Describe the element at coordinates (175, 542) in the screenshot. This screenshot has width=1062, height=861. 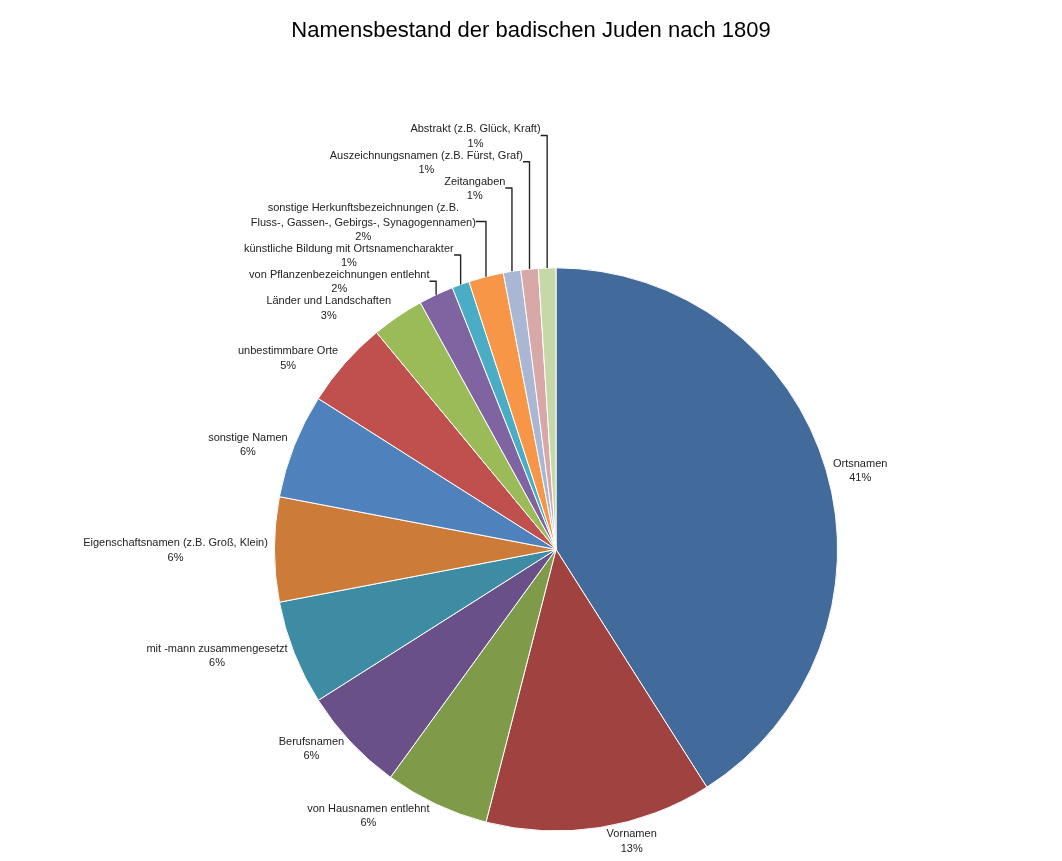
I see `slice-label: Eigenschaftsnamen (z.B. Groß, Klein)` at that location.